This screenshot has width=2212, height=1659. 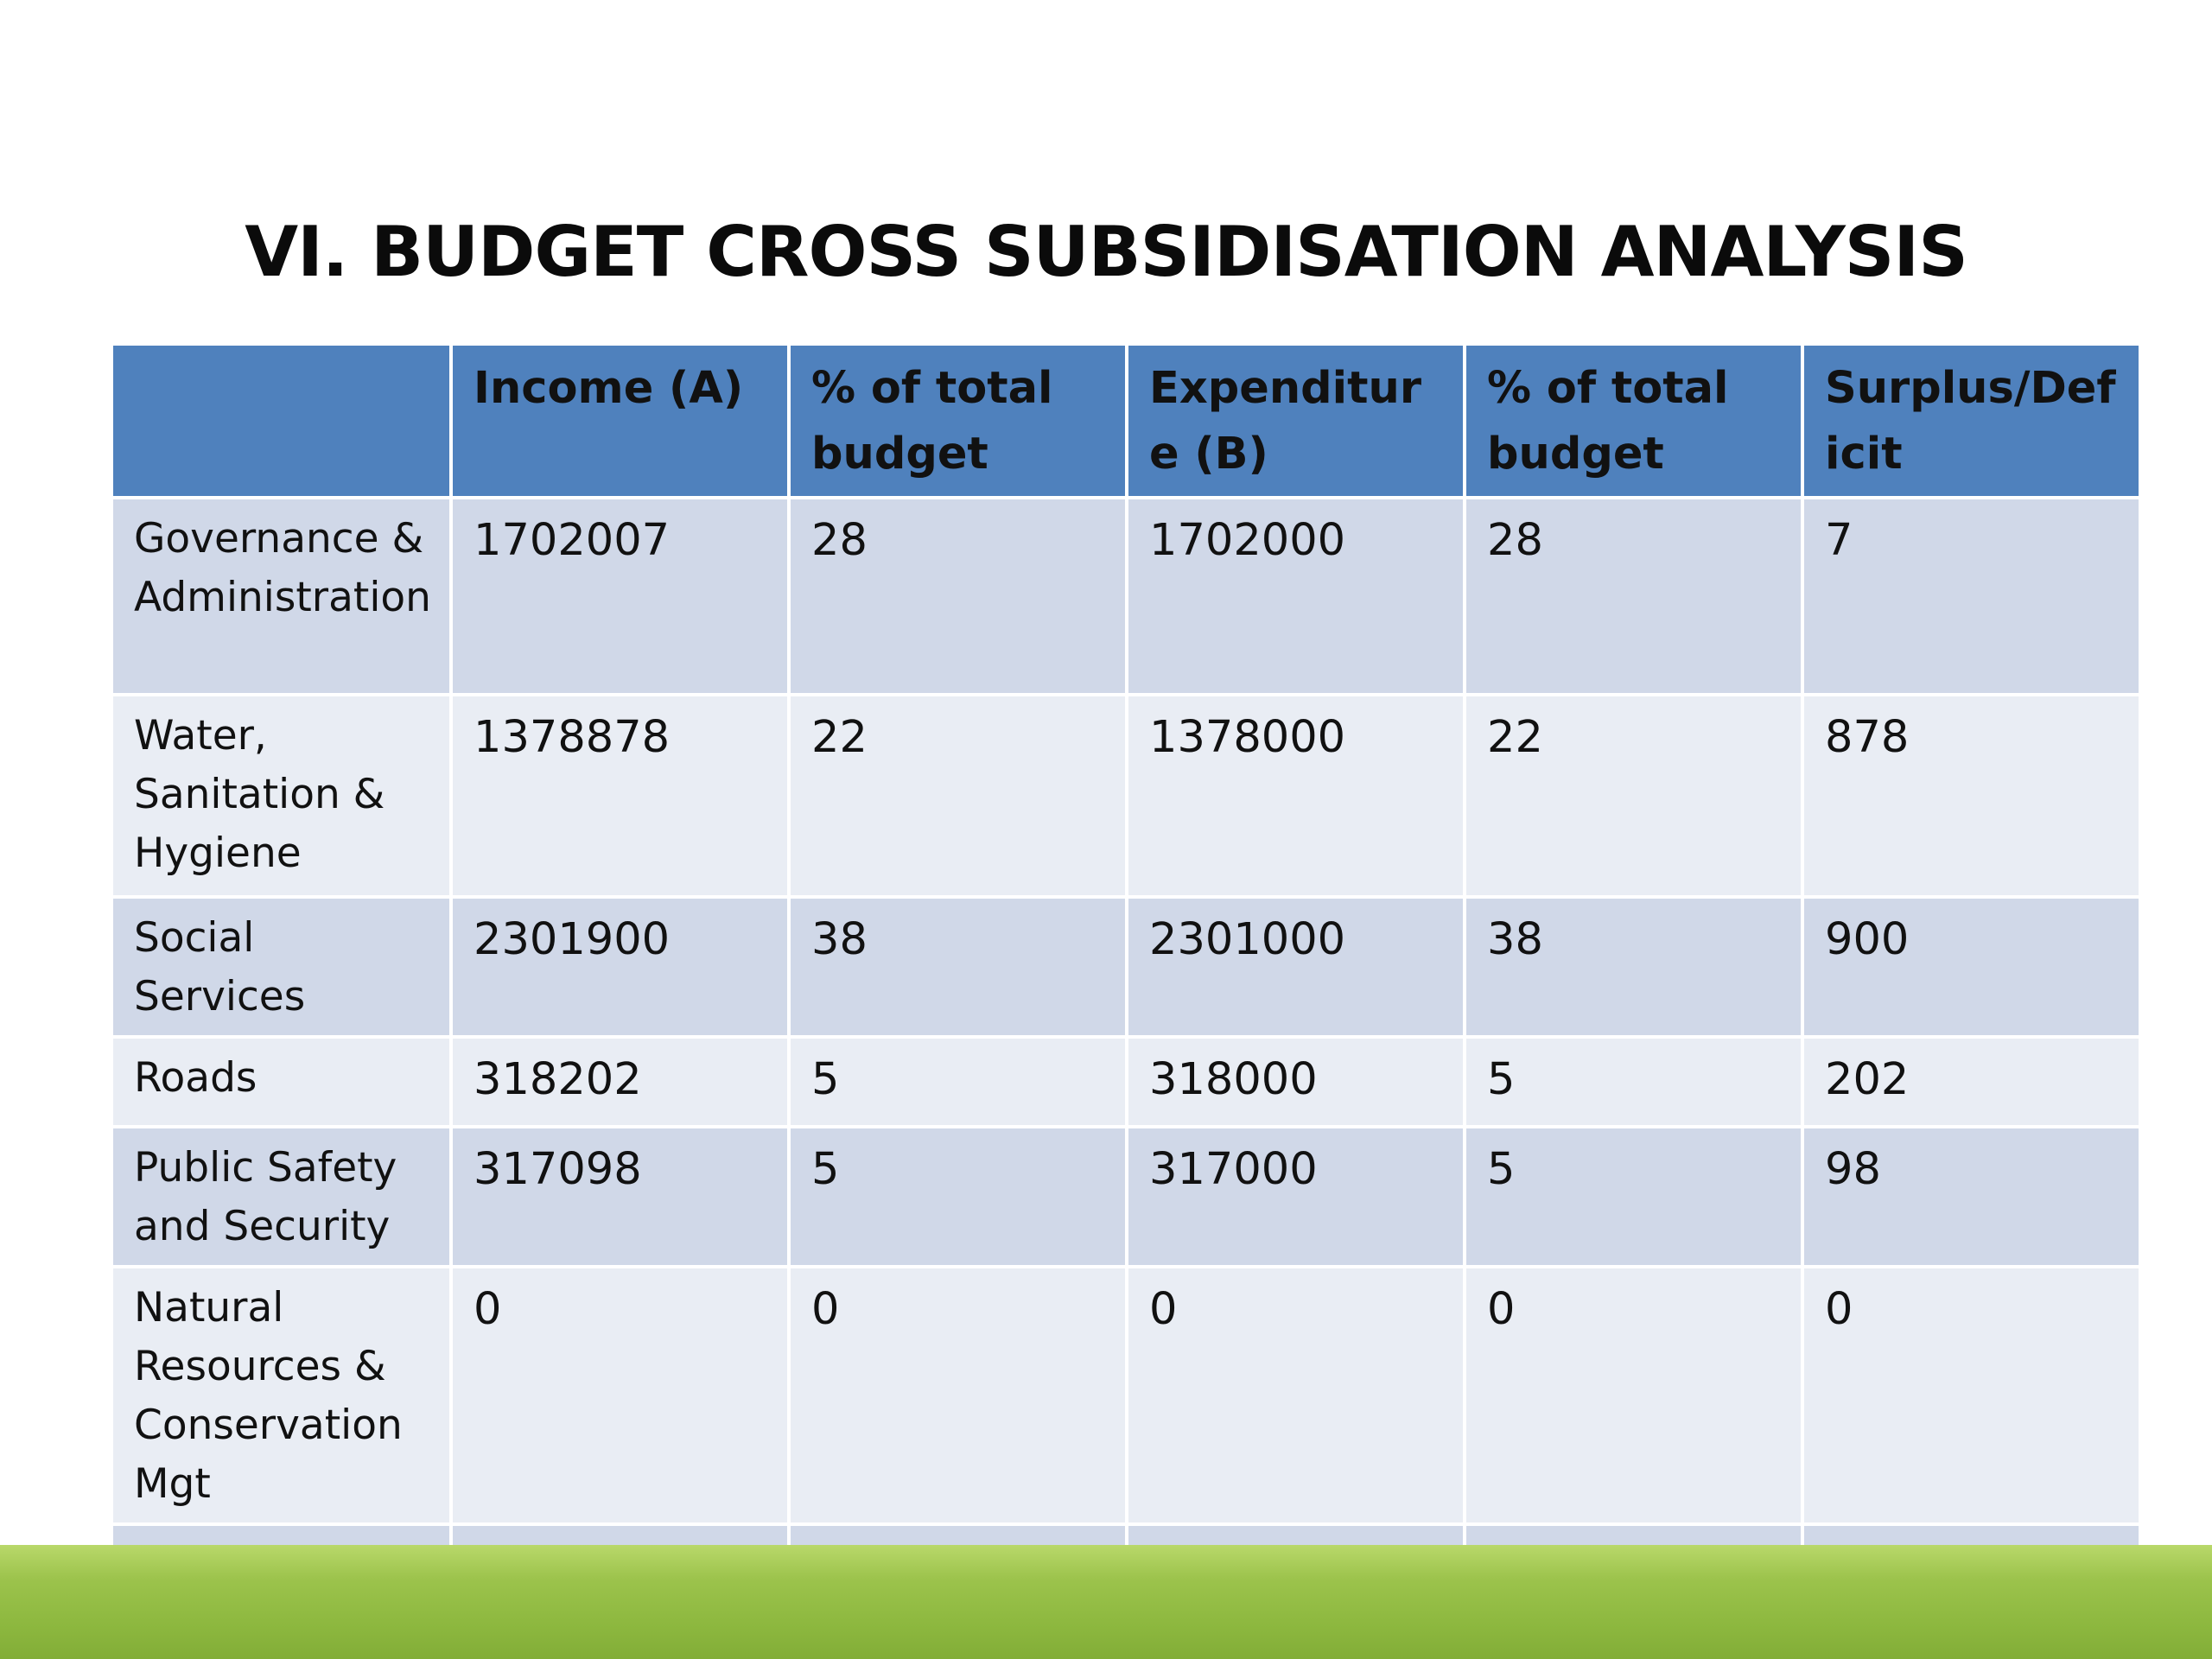 What do you see at coordinates (1633, 596) in the screenshot?
I see `cell-expenditure-percent: 28` at bounding box center [1633, 596].